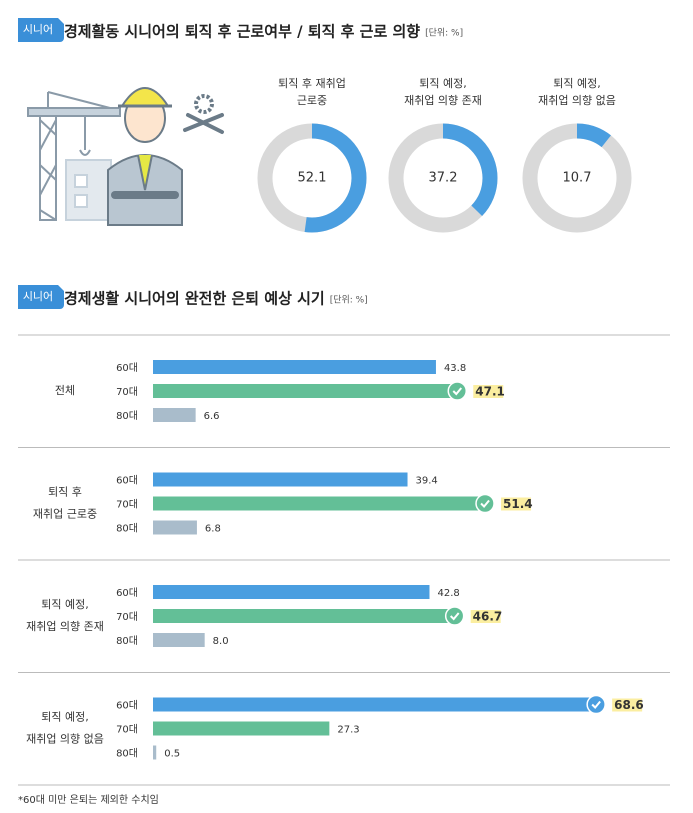 The image size is (693, 813). What do you see at coordinates (448, 593) in the screenshot?
I see `value-label: 42.8` at bounding box center [448, 593].